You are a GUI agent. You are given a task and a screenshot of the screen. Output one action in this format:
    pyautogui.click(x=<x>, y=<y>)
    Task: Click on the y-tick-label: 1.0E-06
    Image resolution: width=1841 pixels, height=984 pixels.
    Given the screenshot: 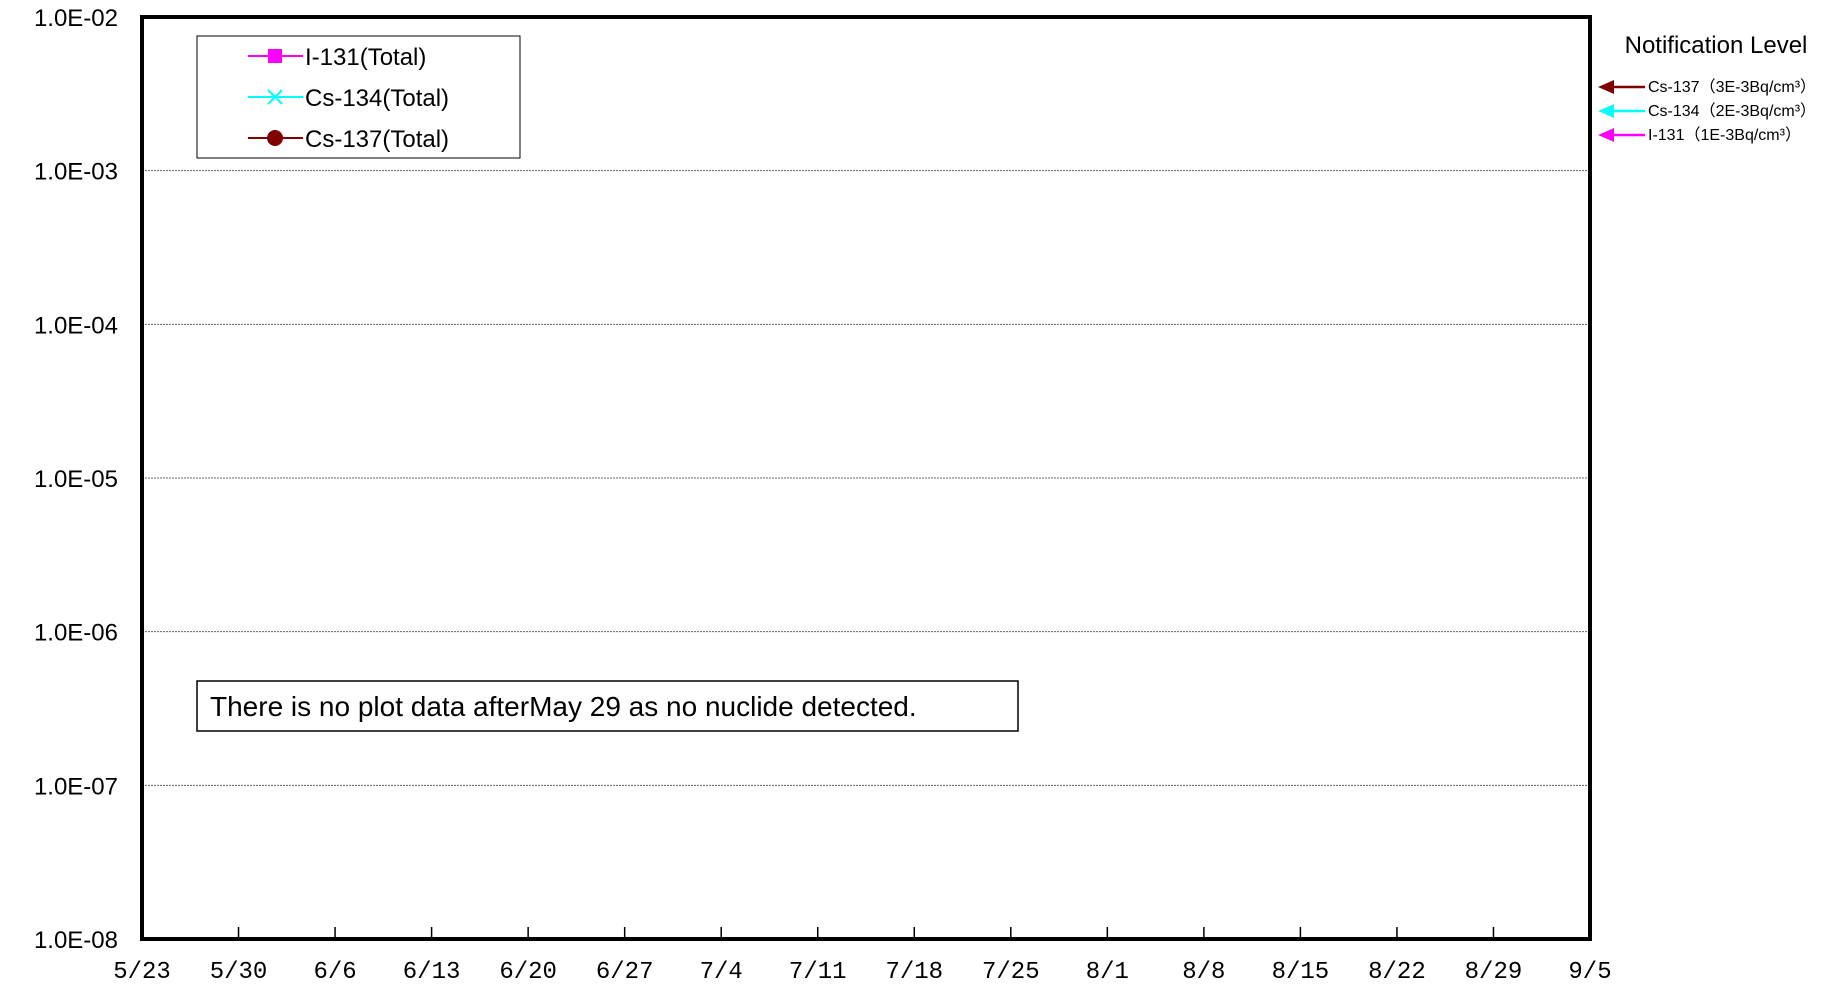 What is the action you would take?
    pyautogui.click(x=76, y=633)
    